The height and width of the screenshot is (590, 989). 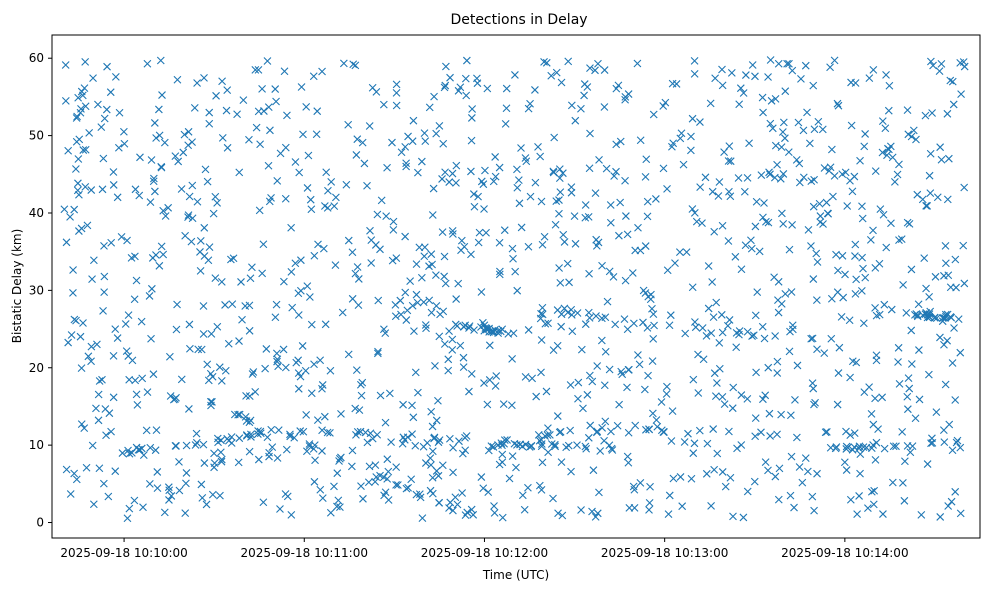 I want to click on x-axis-label: Time (UTC), so click(x=515, y=575).